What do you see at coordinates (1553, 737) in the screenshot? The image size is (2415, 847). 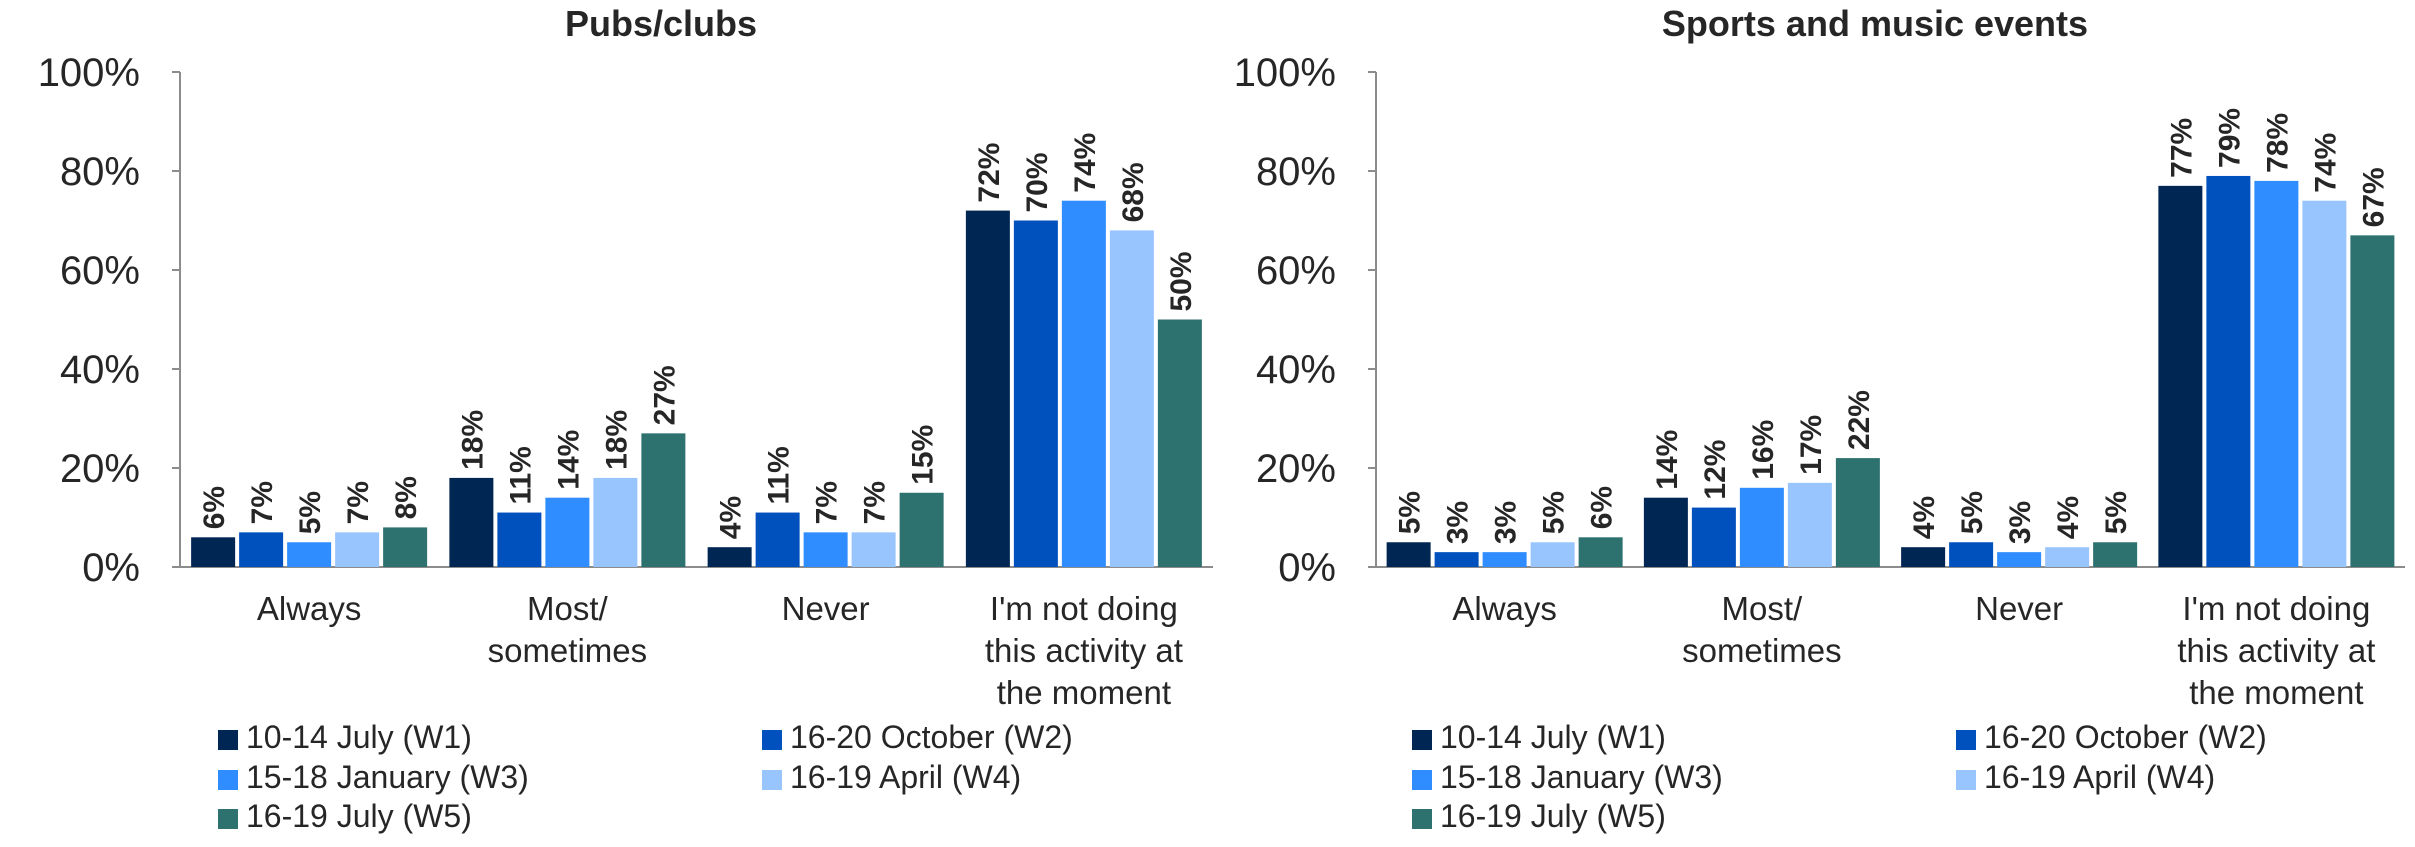 I see `chart-2-legend-label: 10-14 July (W1)` at bounding box center [1553, 737].